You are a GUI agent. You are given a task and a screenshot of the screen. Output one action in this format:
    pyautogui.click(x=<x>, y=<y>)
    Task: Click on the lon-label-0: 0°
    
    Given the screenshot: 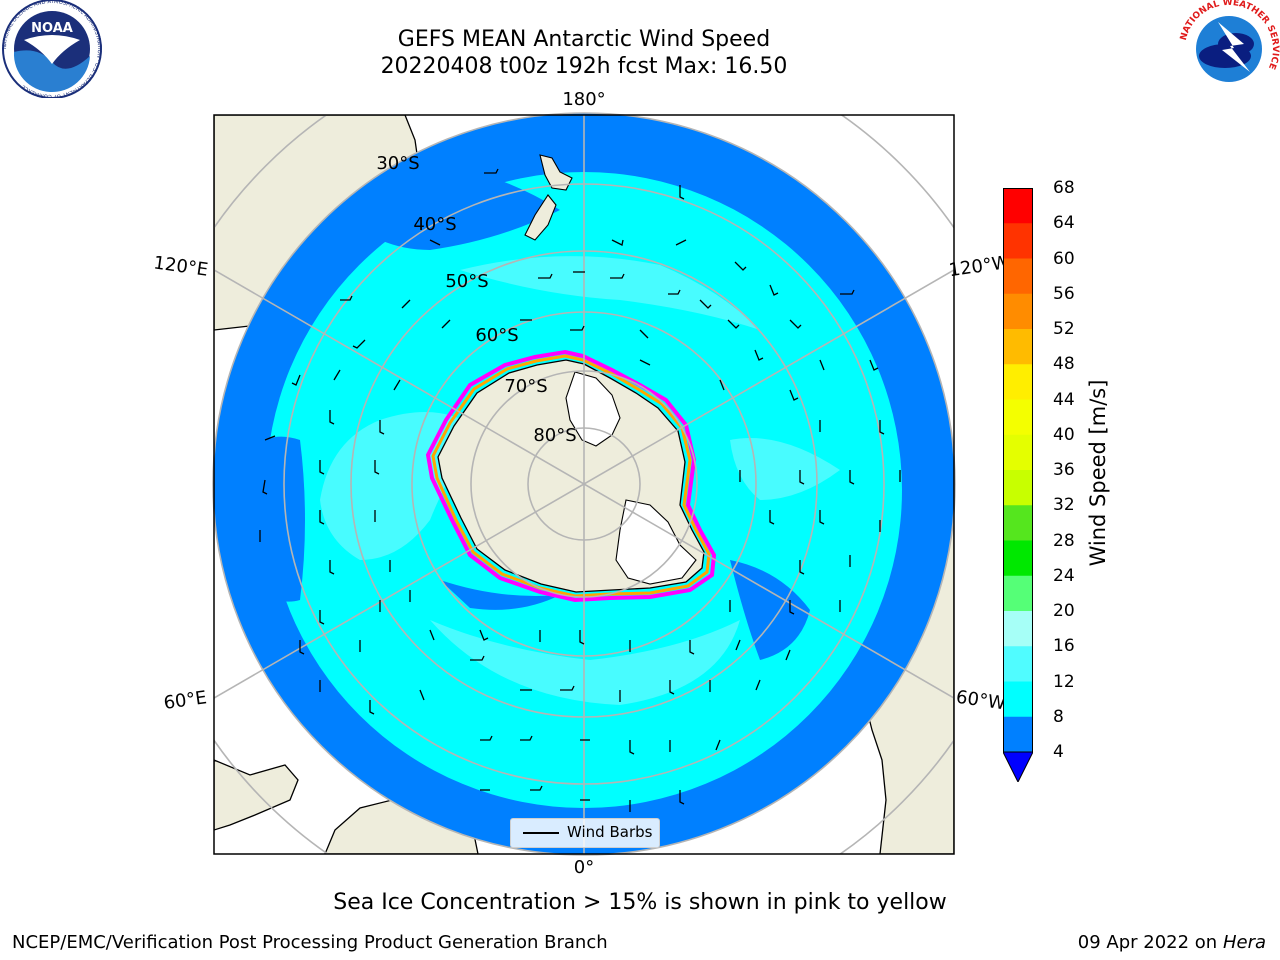 What is the action you would take?
    pyautogui.click(x=584, y=867)
    